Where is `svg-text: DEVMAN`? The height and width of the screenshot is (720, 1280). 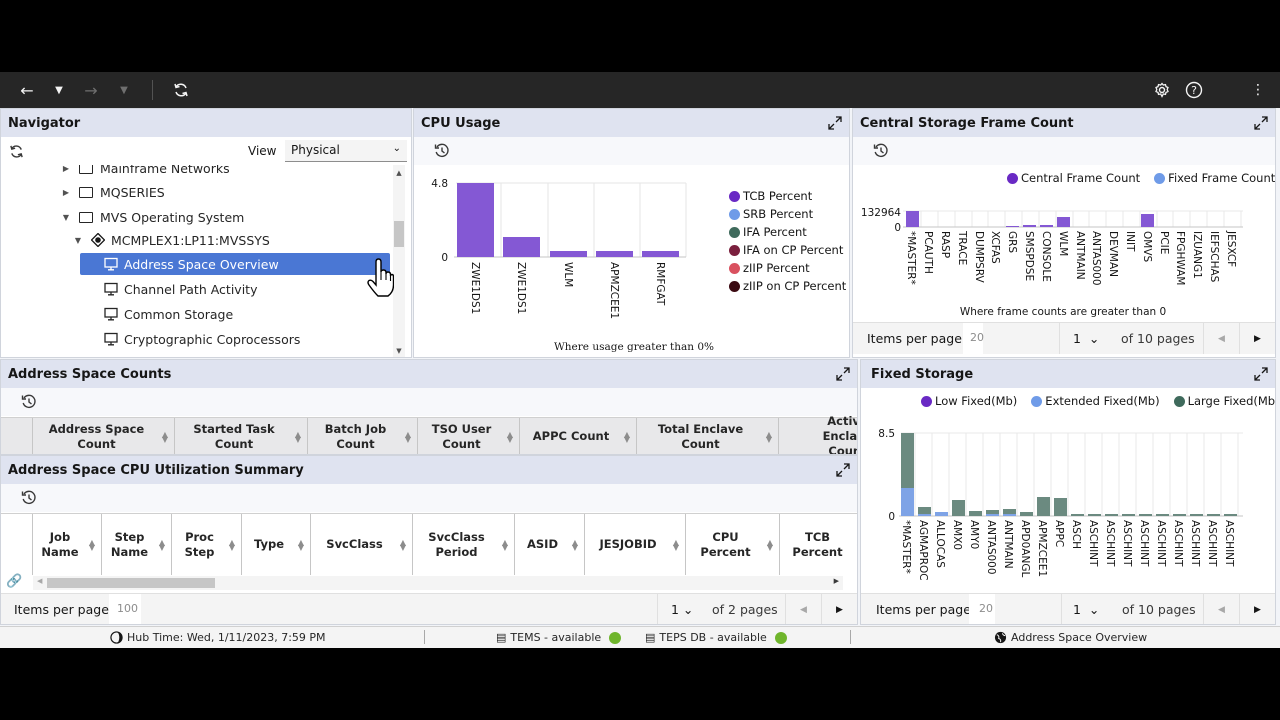
svg-text: DEVMAN is located at coordinates (1113, 254).